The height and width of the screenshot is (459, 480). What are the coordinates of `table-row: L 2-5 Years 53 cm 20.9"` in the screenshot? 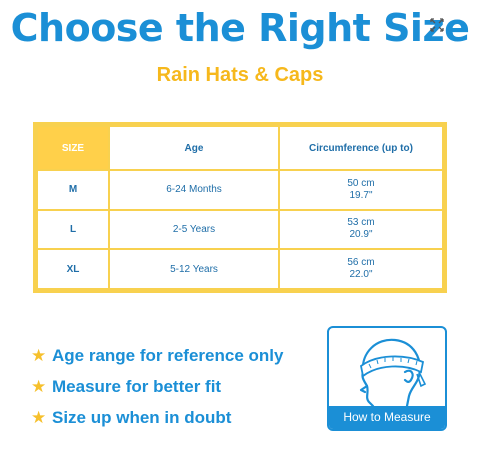 It's located at (240, 229).